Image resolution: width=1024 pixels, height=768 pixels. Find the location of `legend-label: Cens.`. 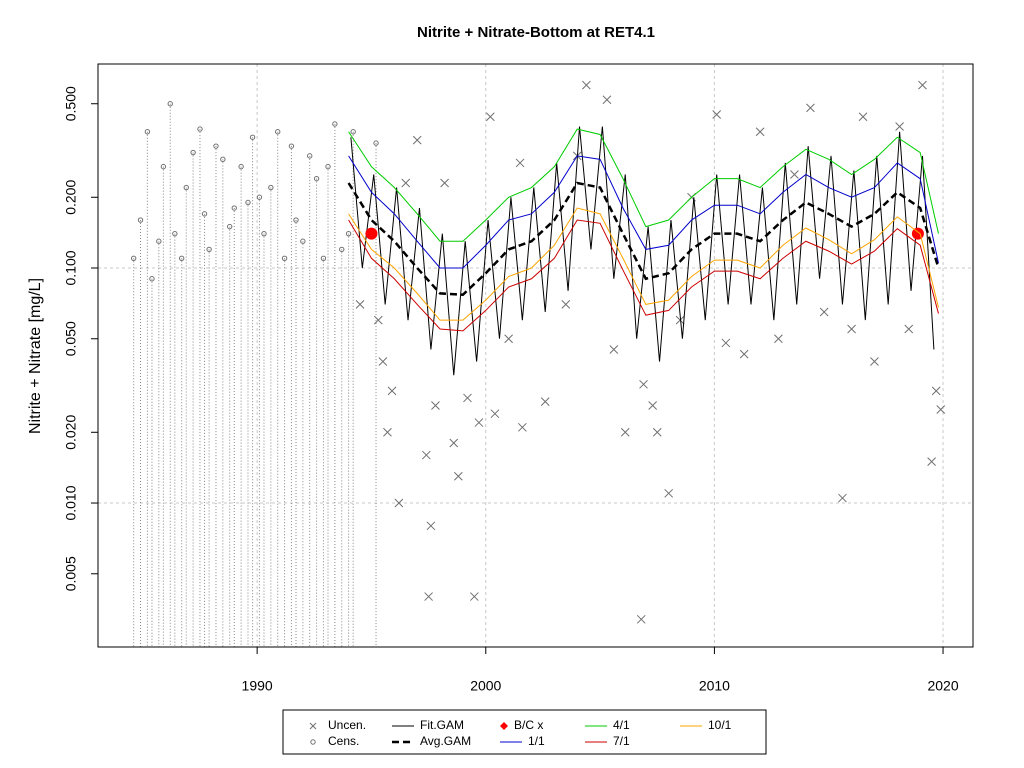

legend-label: Cens. is located at coordinates (343, 741).